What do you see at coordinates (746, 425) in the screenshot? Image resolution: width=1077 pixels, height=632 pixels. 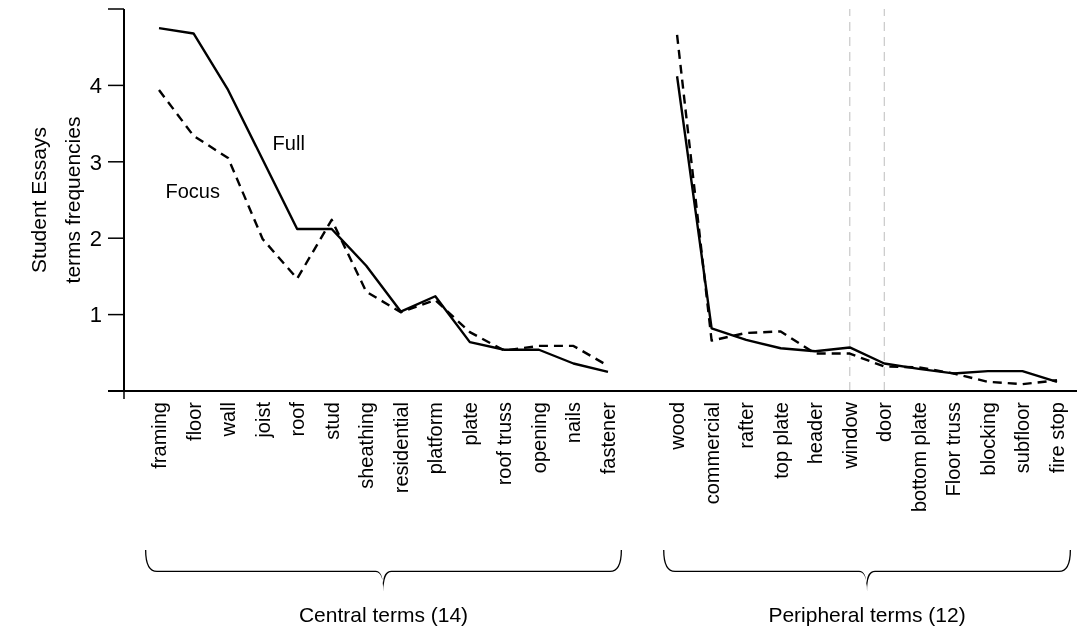 I see `x-tick-label: rafter` at bounding box center [746, 425].